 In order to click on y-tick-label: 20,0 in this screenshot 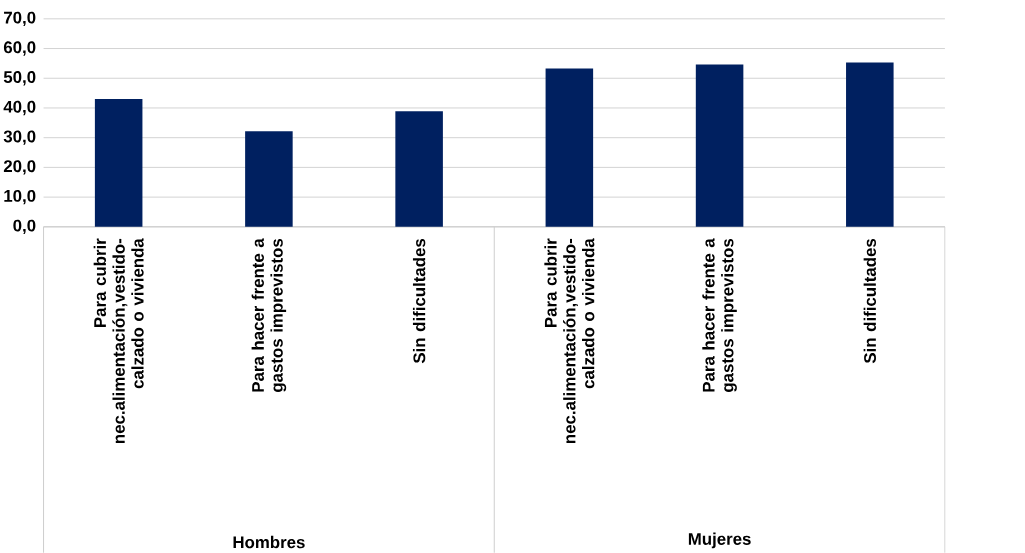, I will do `click(19, 167)`.